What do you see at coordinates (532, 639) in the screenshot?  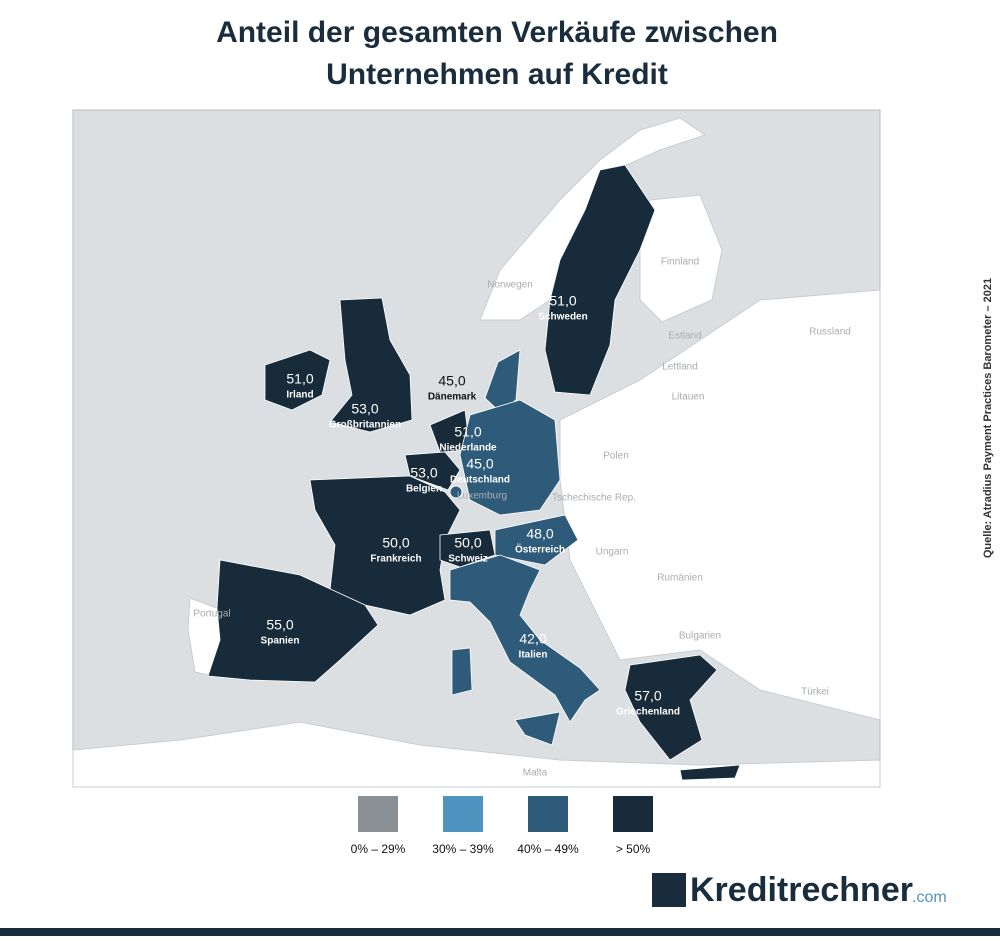 I see `value-label: 42,0` at bounding box center [532, 639].